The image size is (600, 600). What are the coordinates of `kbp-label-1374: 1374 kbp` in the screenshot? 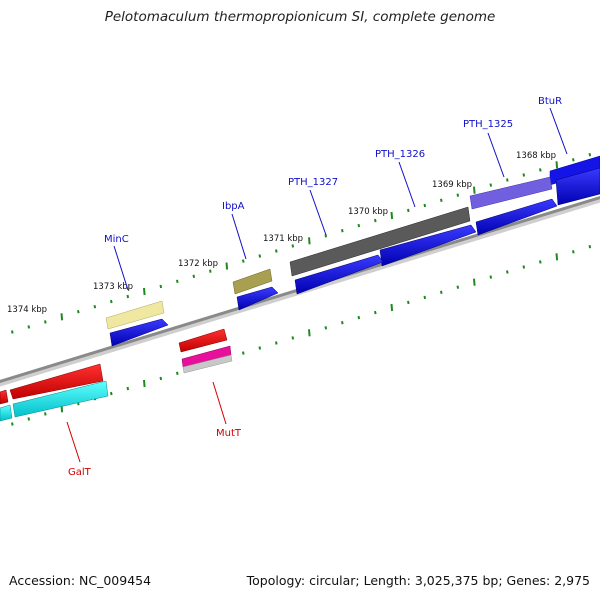 It's located at (27, 310).